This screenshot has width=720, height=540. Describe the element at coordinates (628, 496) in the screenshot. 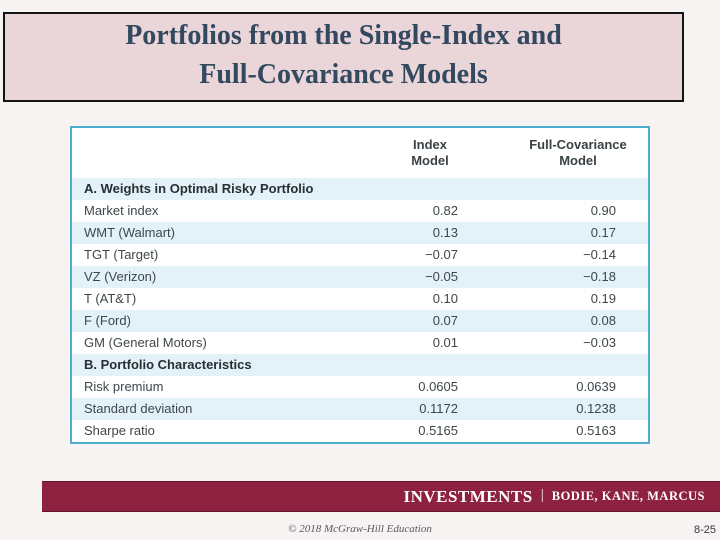

I see `book-authors: BODIE, KANE, MARCUS` at that location.